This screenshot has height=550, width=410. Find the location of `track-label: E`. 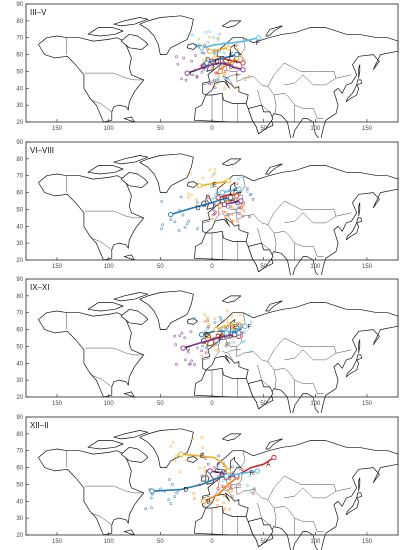

track-label: E is located at coordinates (231, 55).